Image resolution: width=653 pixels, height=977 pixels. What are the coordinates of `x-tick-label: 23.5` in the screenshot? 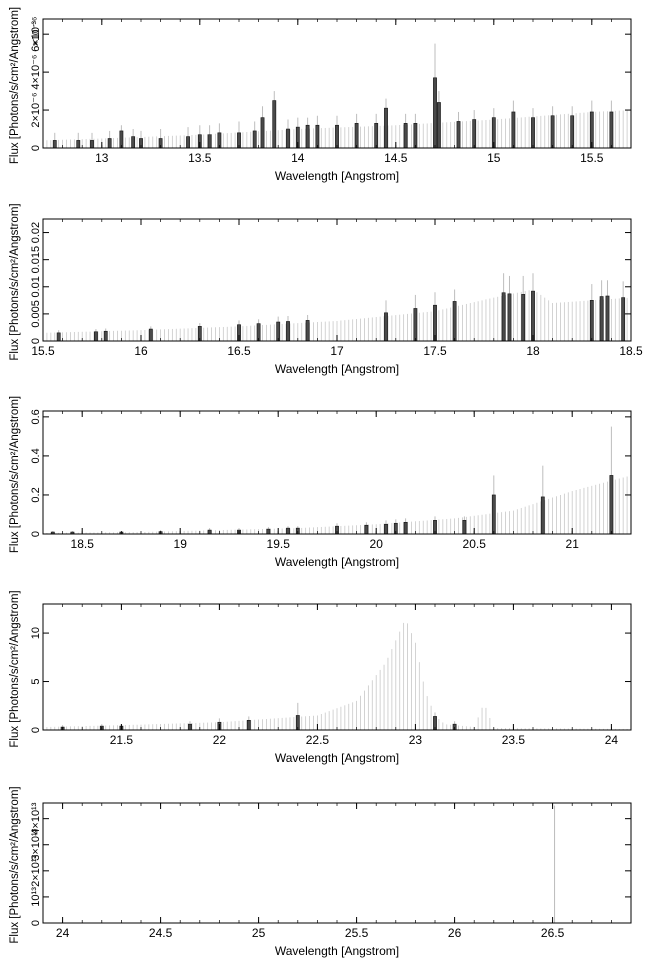 It's located at (514, 740).